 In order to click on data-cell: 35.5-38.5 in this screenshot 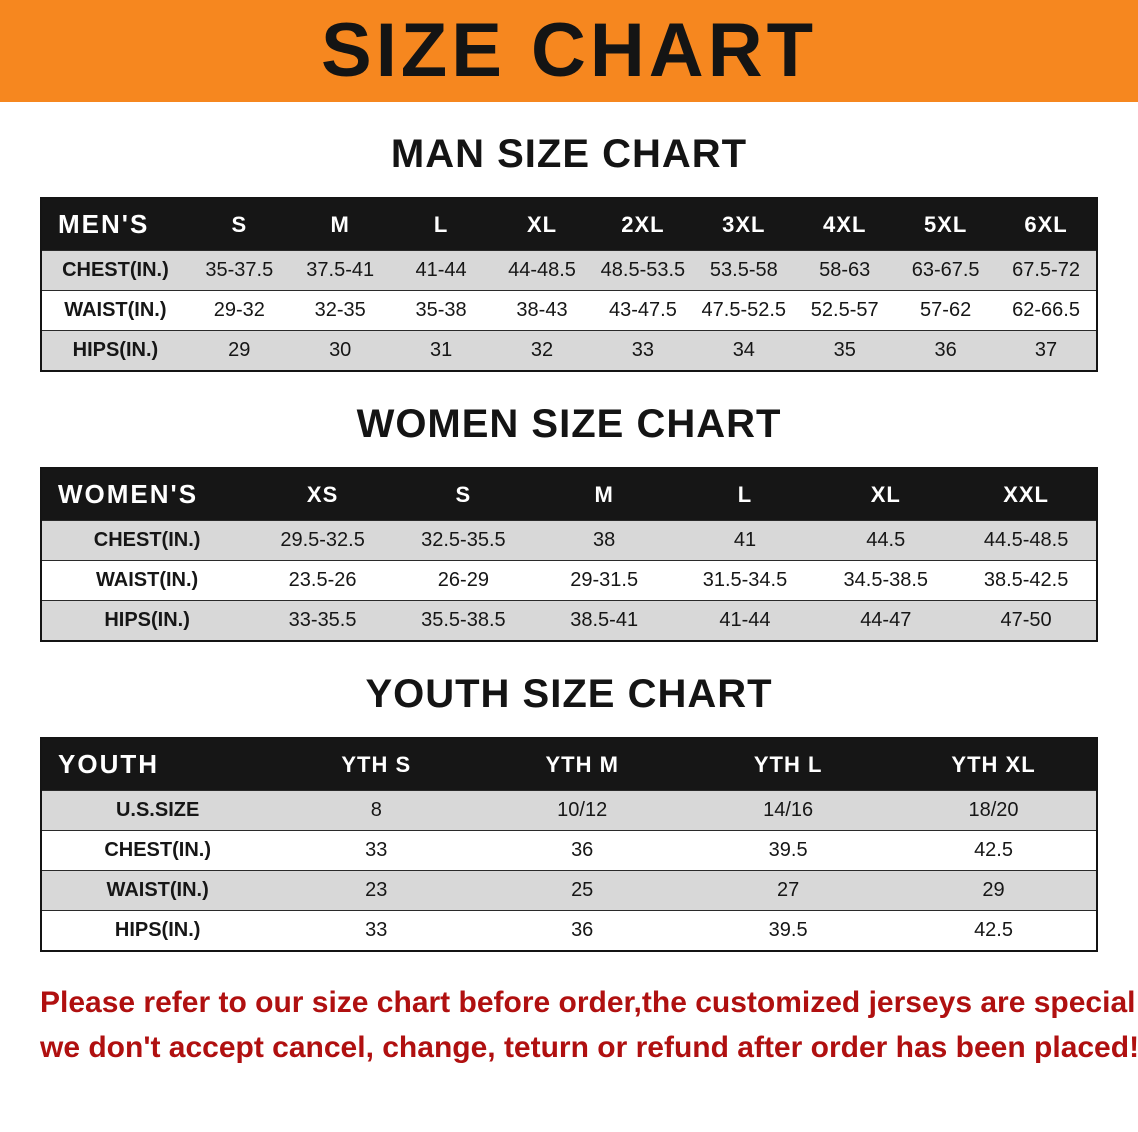, I will do `click(463, 620)`.